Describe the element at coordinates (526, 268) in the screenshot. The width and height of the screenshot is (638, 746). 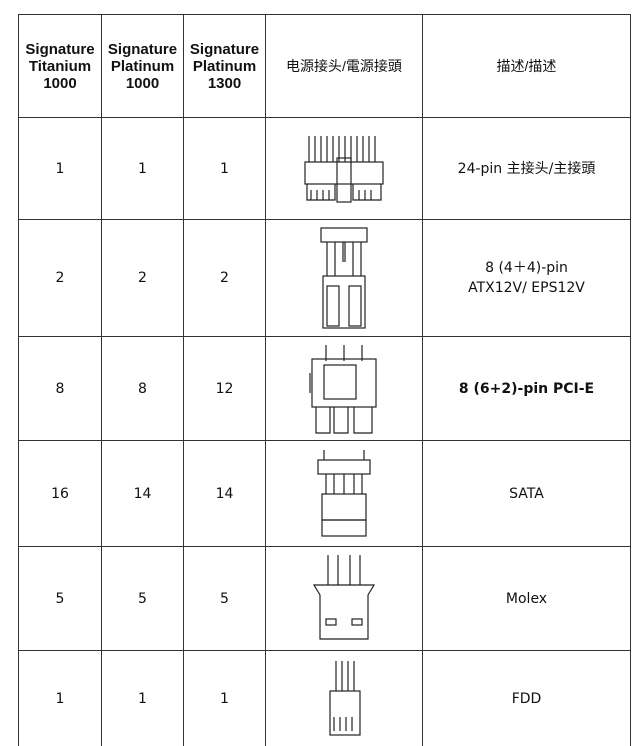
I see `description-line: 8 (4＋4)-pin` at that location.